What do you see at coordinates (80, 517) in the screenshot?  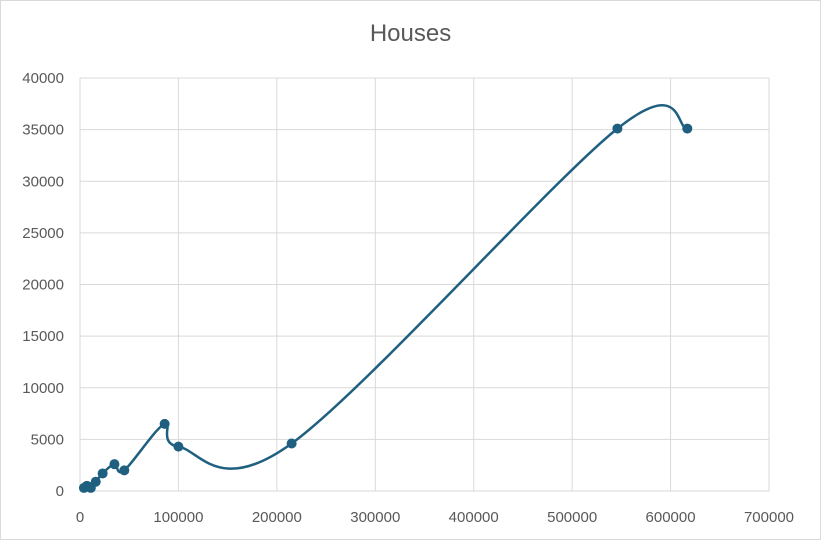 I see `x-tick-label: 0` at bounding box center [80, 517].